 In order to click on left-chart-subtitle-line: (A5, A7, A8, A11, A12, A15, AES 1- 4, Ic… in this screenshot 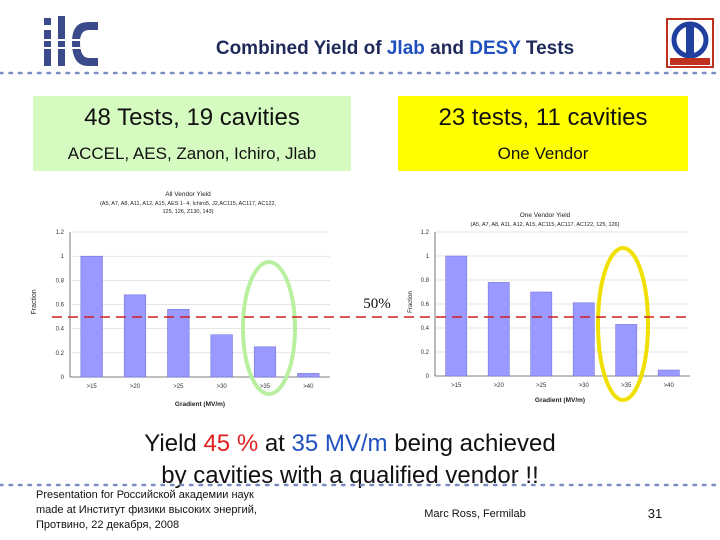, I will do `click(188, 204)`.